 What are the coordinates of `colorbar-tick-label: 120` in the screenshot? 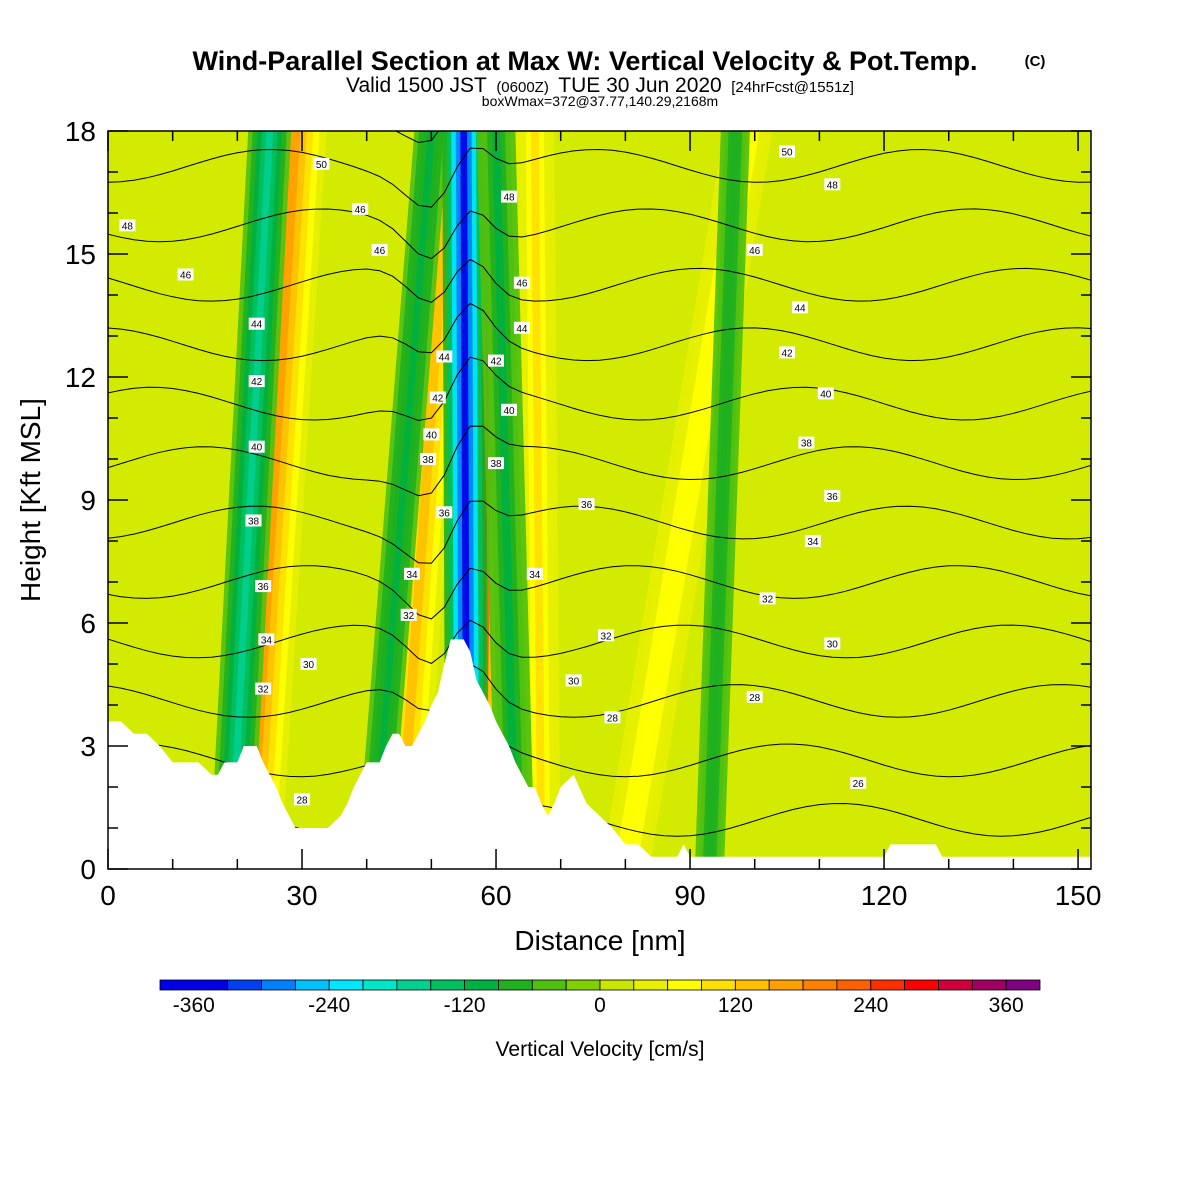 It's located at (735, 1005).